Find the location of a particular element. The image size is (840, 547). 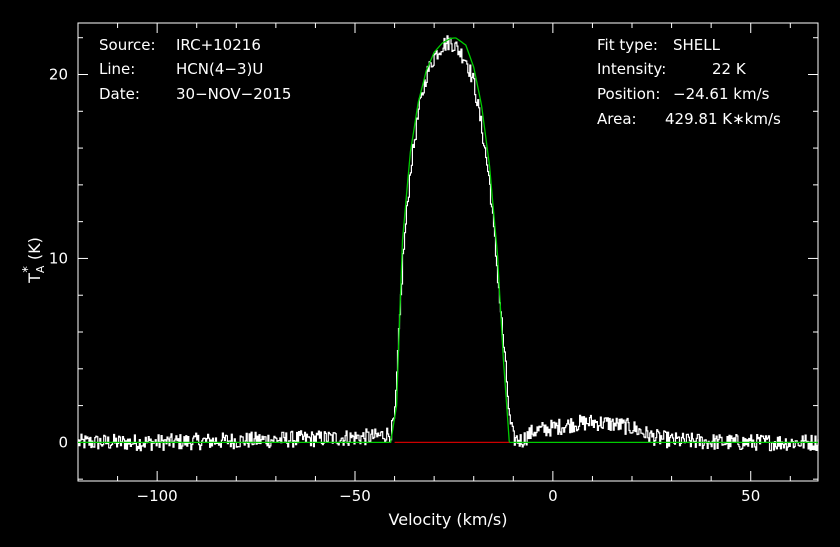

date-value: 30−NOV−2015 is located at coordinates (234, 94).